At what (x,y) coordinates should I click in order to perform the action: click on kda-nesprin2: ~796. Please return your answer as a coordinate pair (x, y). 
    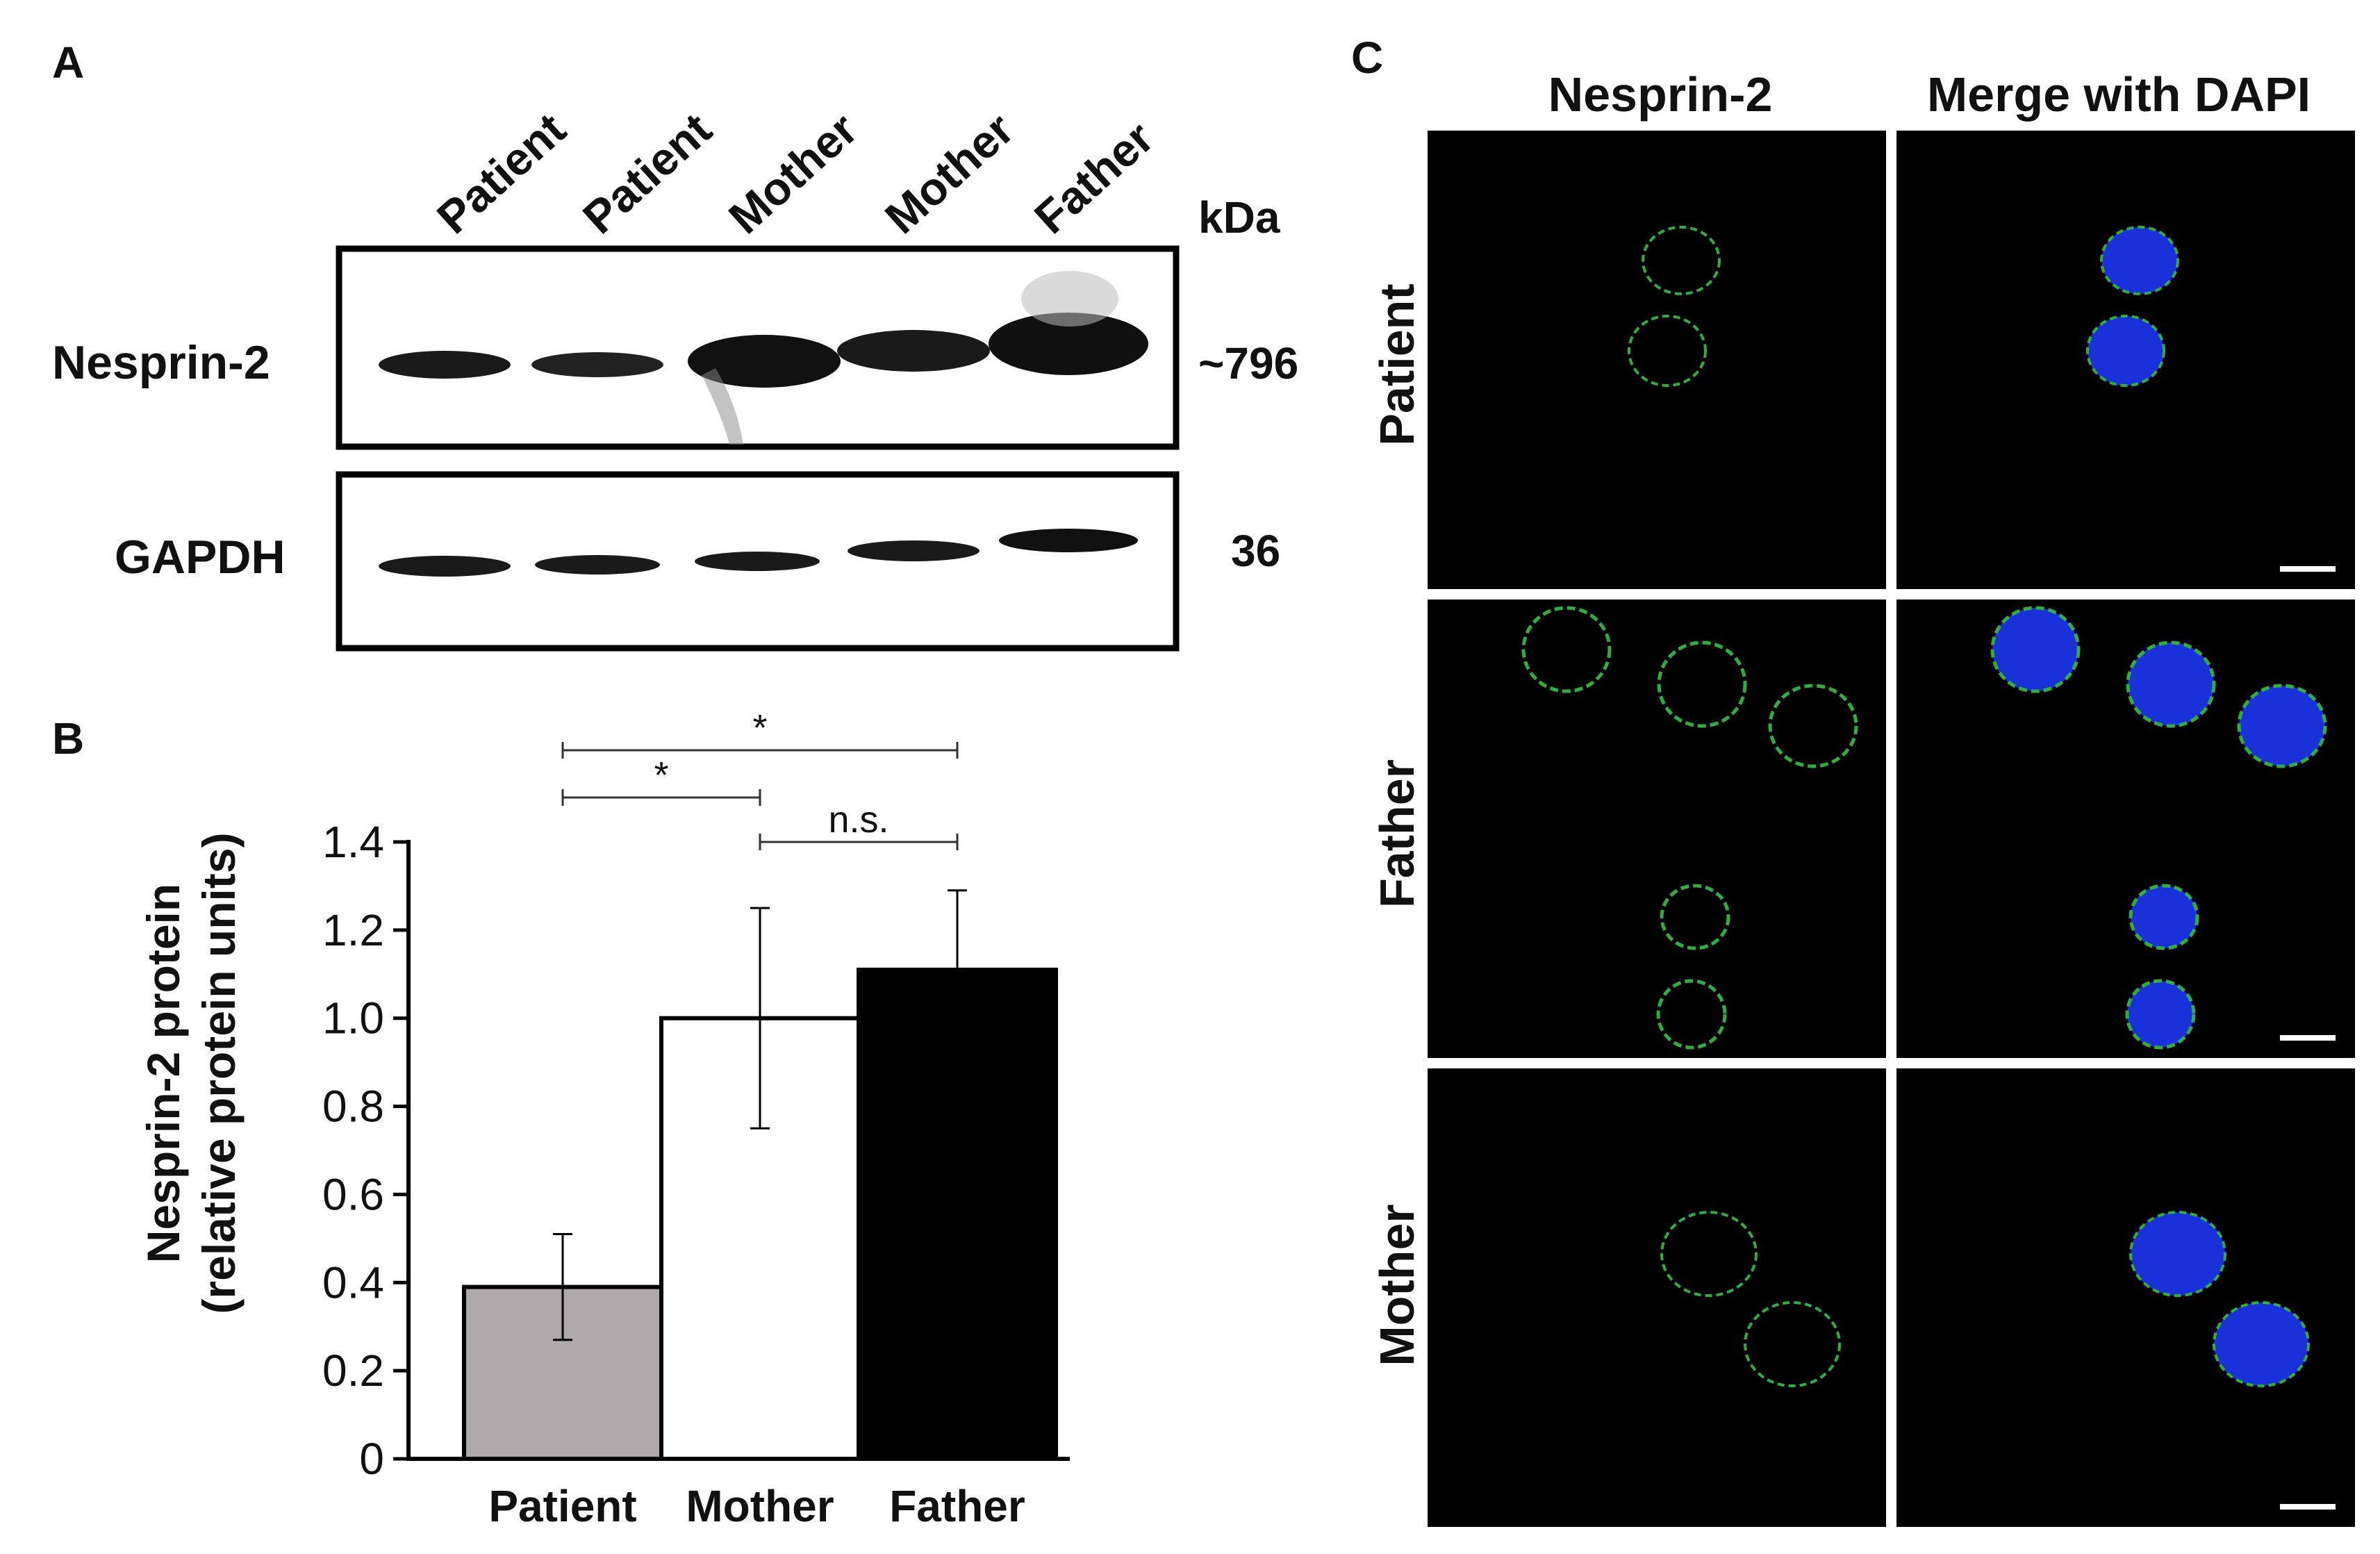
    Looking at the image, I should click on (1248, 363).